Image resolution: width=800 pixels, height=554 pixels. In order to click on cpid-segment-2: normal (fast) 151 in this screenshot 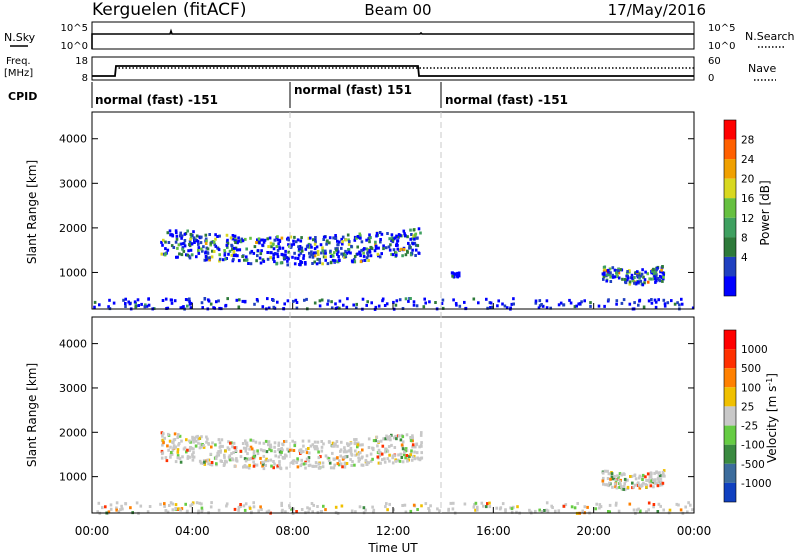, I will do `click(353, 90)`.